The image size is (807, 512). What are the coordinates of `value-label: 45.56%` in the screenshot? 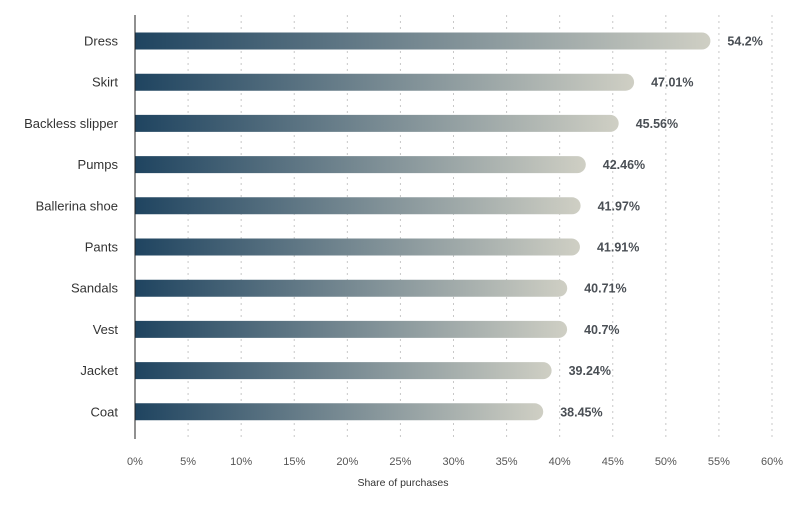 It's located at (657, 124).